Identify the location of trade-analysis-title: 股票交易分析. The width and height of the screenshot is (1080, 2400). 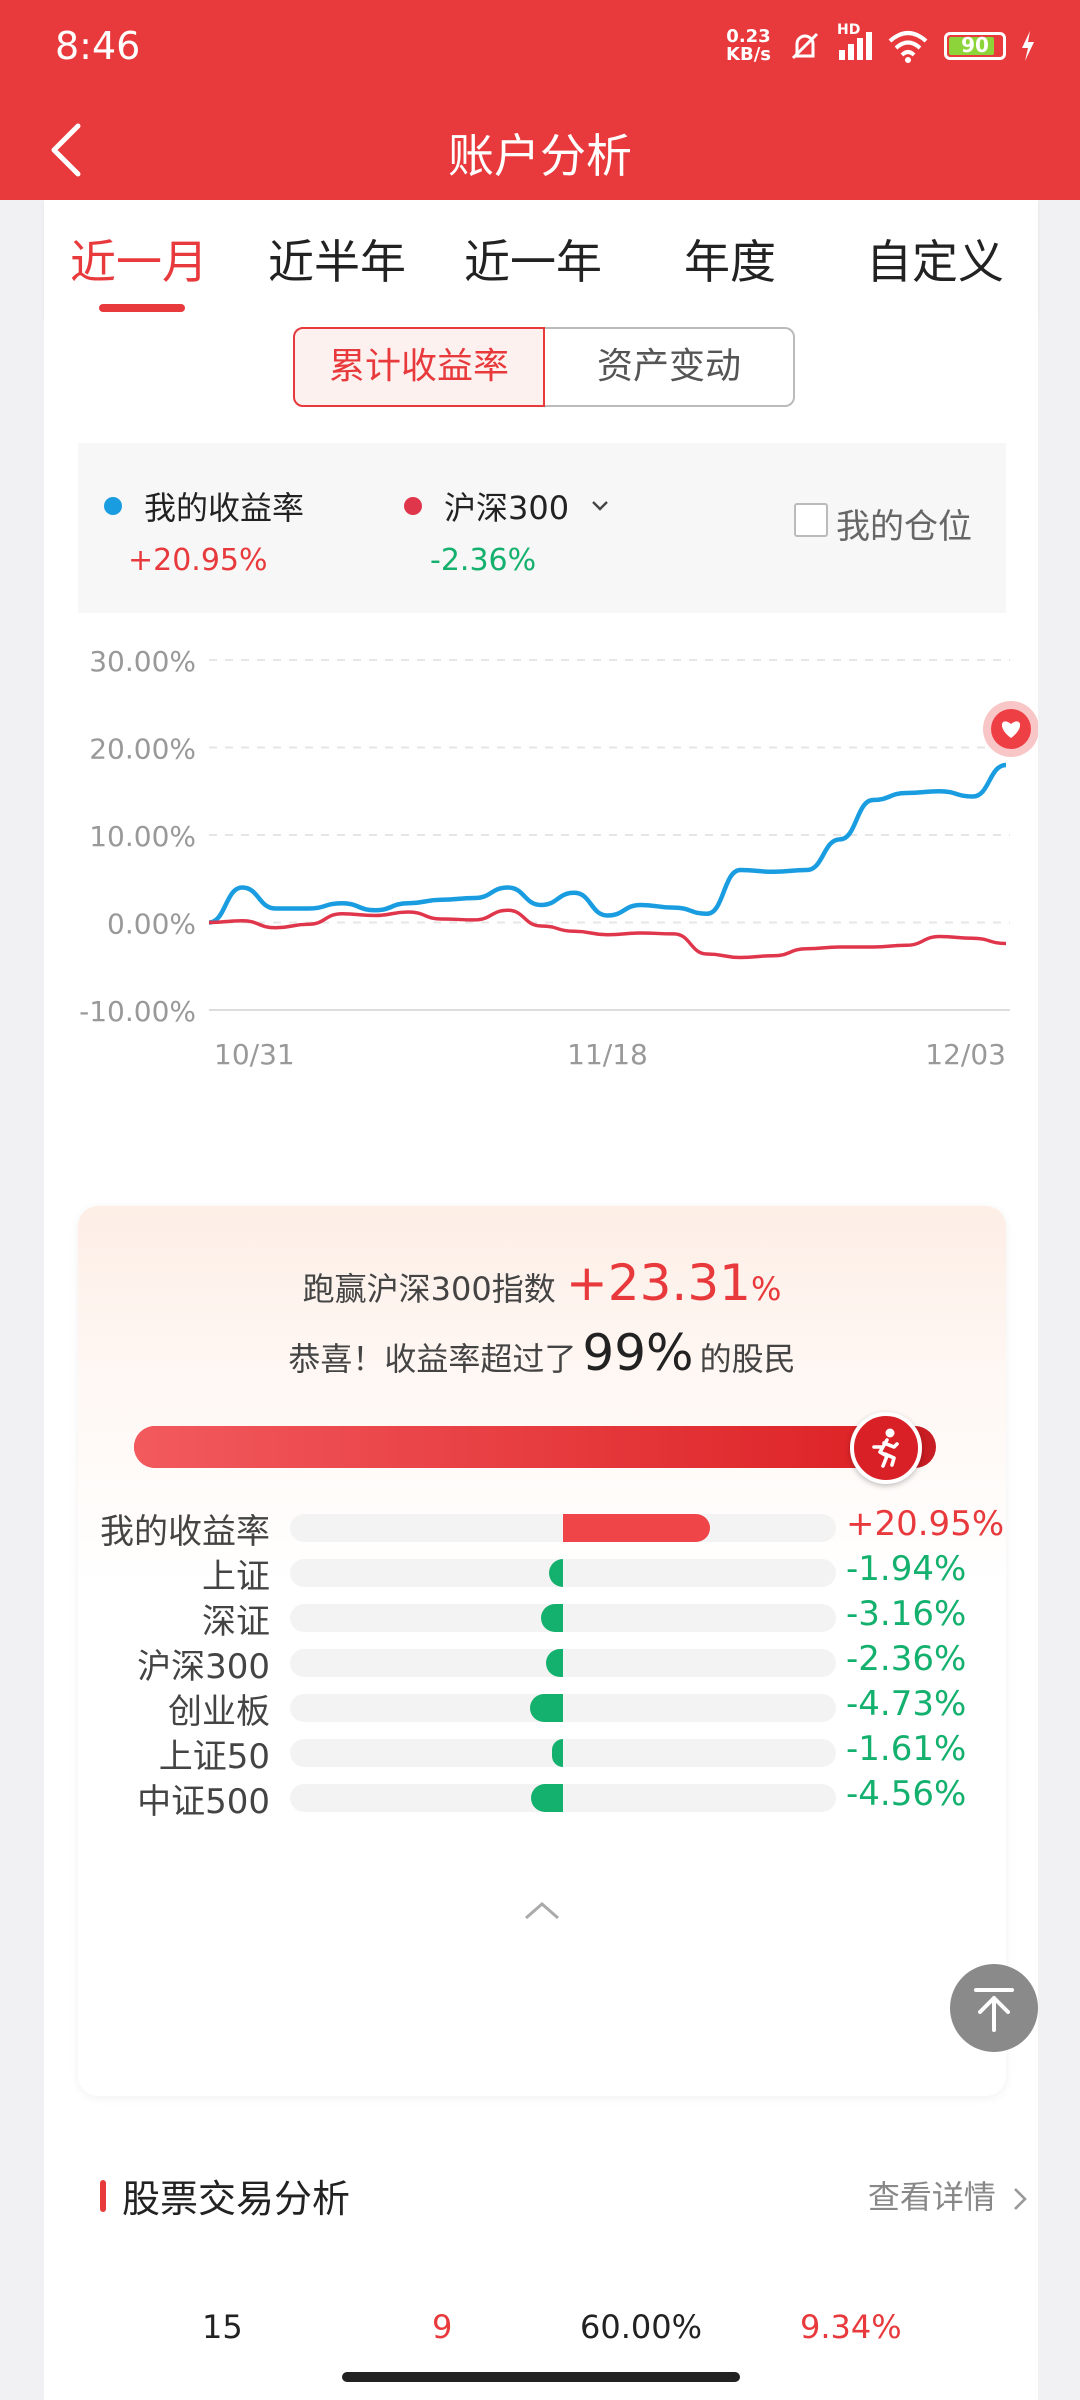
(236, 2199).